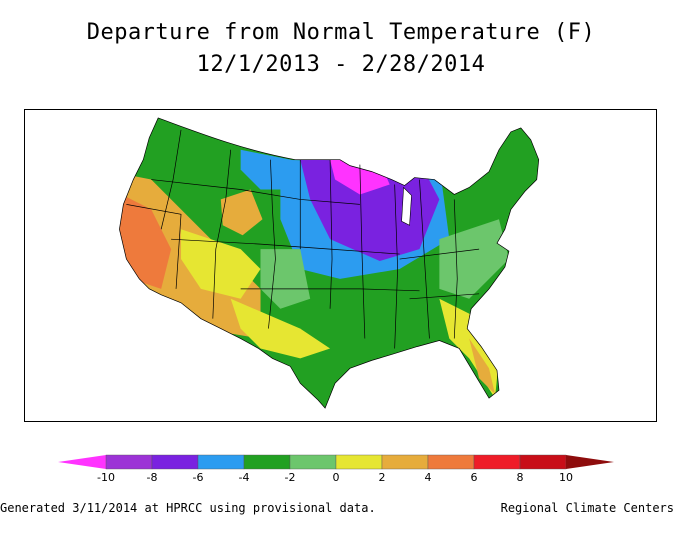 The image size is (682, 552). What do you see at coordinates (290, 477) in the screenshot?
I see `scale-tick-label: -2` at bounding box center [290, 477].